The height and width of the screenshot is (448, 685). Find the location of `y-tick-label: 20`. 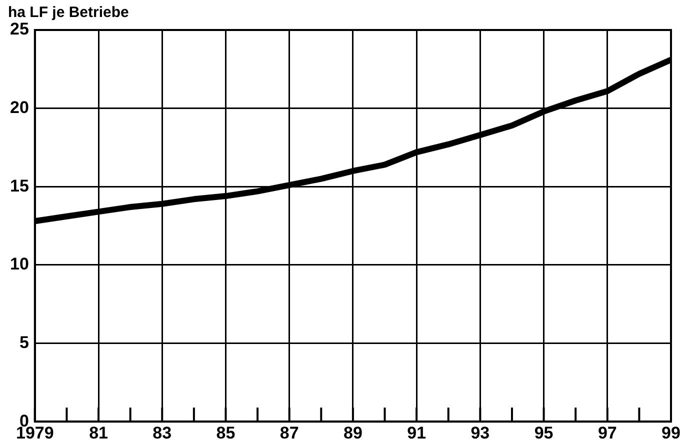

y-tick-label: 20 is located at coordinates (19, 108).